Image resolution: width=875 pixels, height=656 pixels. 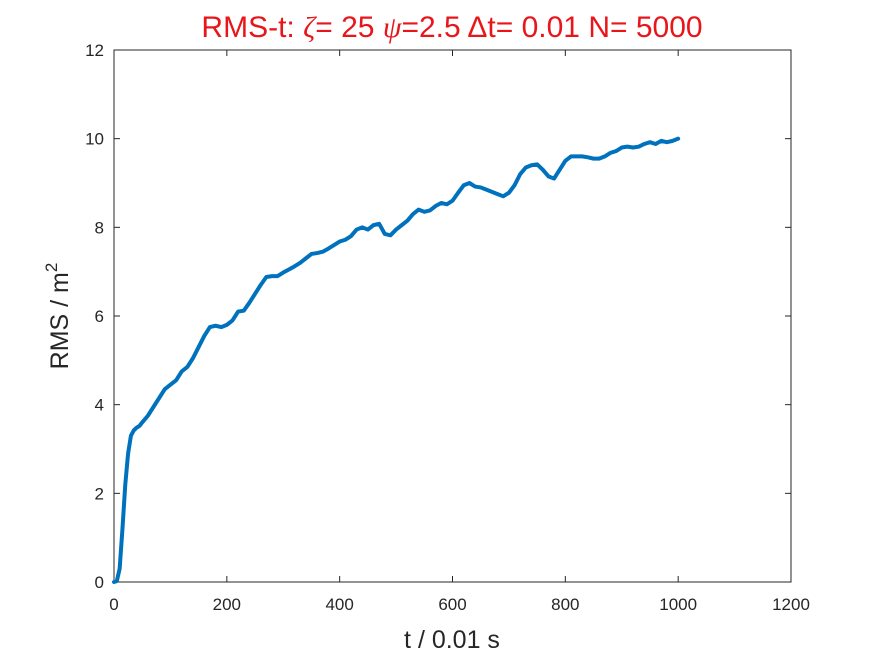 I want to click on y-axis-label-superscript: 2, so click(x=51, y=267).